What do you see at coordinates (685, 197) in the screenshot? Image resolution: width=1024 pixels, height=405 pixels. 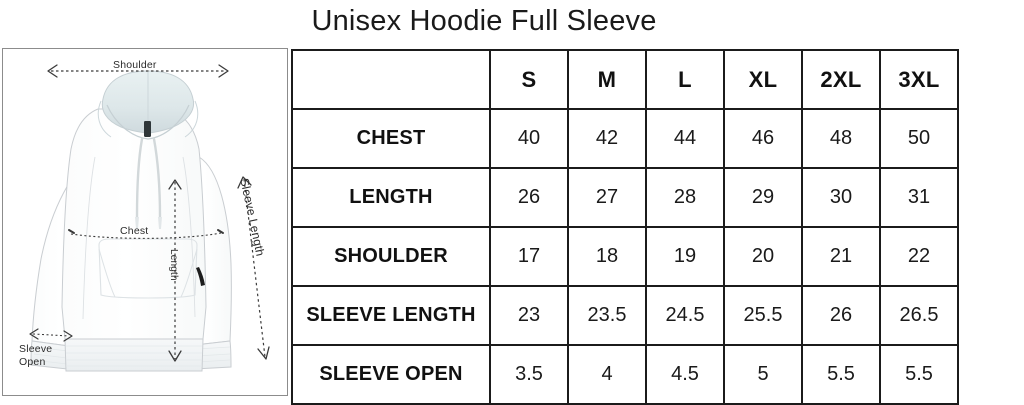 I see `cell-length-l: 28` at bounding box center [685, 197].